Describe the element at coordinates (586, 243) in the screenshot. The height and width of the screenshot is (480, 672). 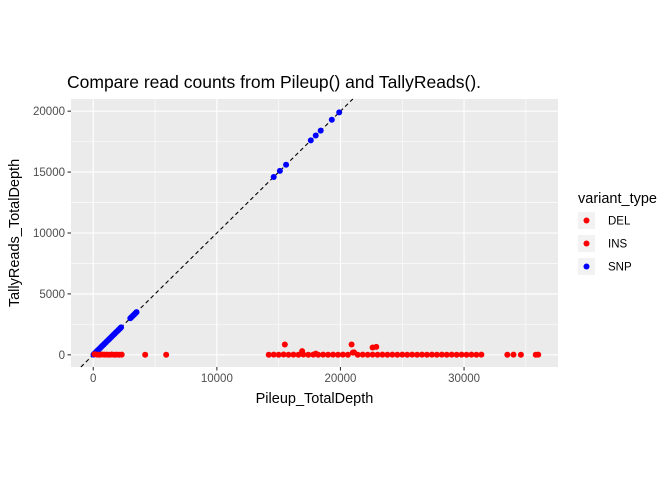
I see `legend-point-ins` at that location.